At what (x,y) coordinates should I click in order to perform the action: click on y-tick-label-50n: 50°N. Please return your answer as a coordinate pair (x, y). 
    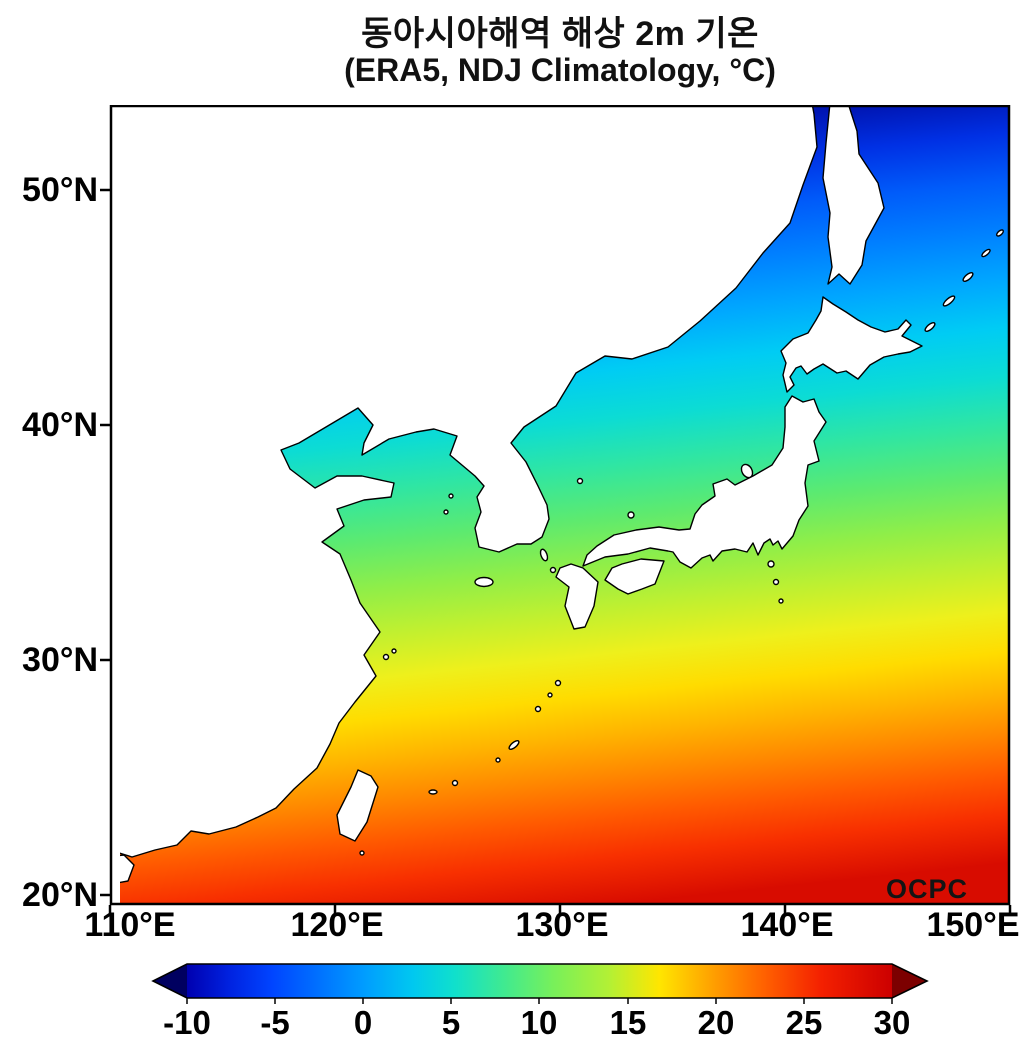
    Looking at the image, I should click on (60, 190).